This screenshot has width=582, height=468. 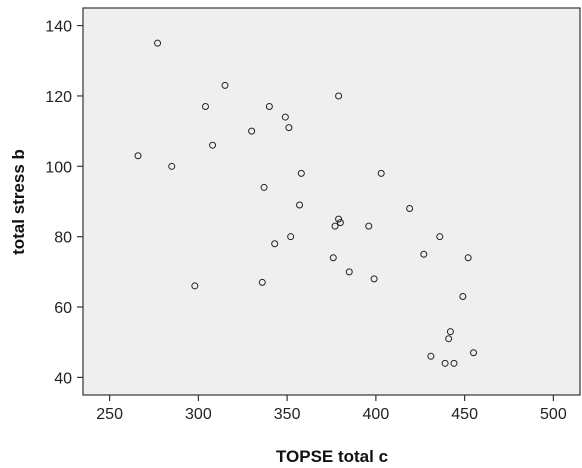 What do you see at coordinates (464, 414) in the screenshot?
I see `x-tick-label: 450` at bounding box center [464, 414].